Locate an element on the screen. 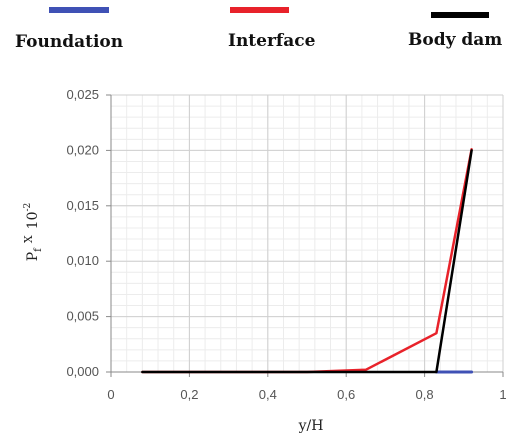 The height and width of the screenshot is (437, 515). legend-item-foundation: Foundation is located at coordinates (69, 29).